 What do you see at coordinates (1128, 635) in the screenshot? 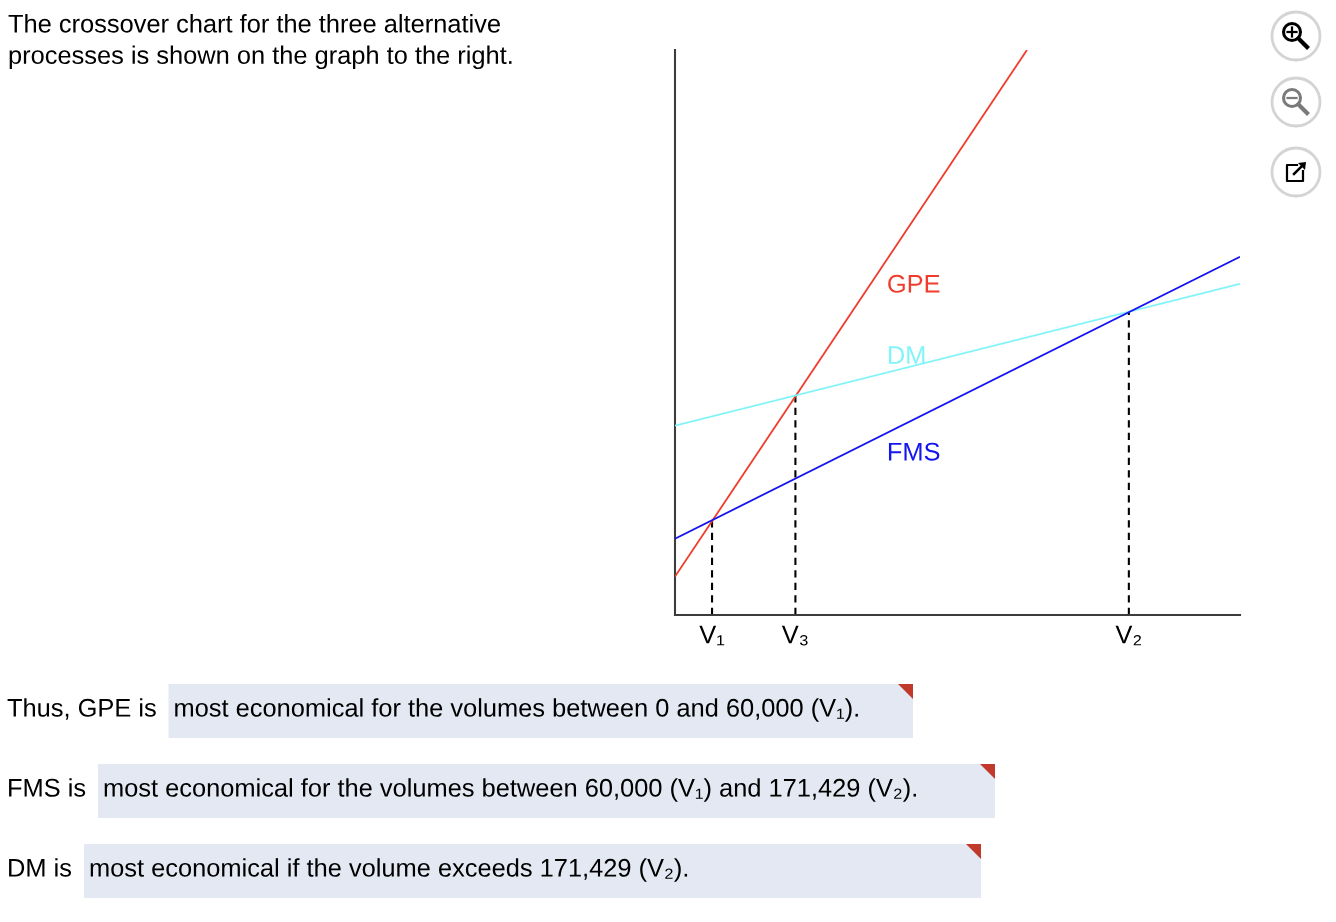
I see `x-tick-label: V₂` at bounding box center [1128, 635].